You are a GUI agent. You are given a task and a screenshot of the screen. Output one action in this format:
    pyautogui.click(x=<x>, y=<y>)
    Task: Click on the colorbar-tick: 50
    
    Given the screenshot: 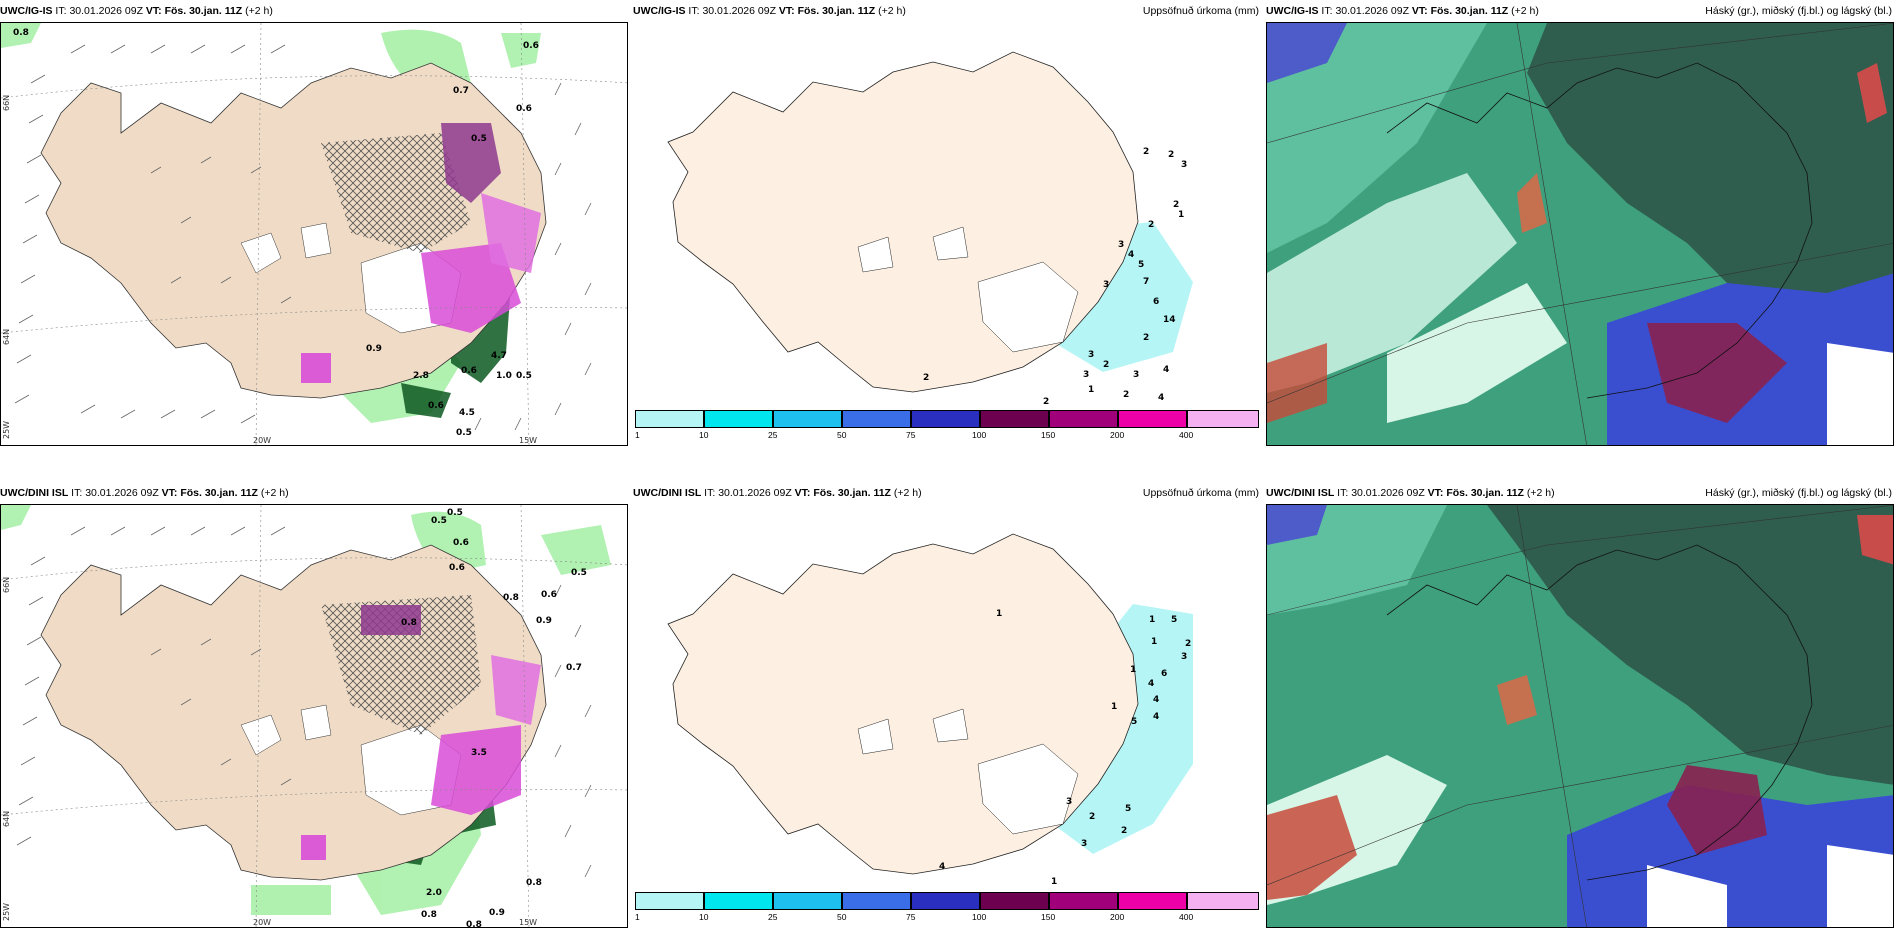 What is the action you would take?
    pyautogui.click(x=842, y=917)
    